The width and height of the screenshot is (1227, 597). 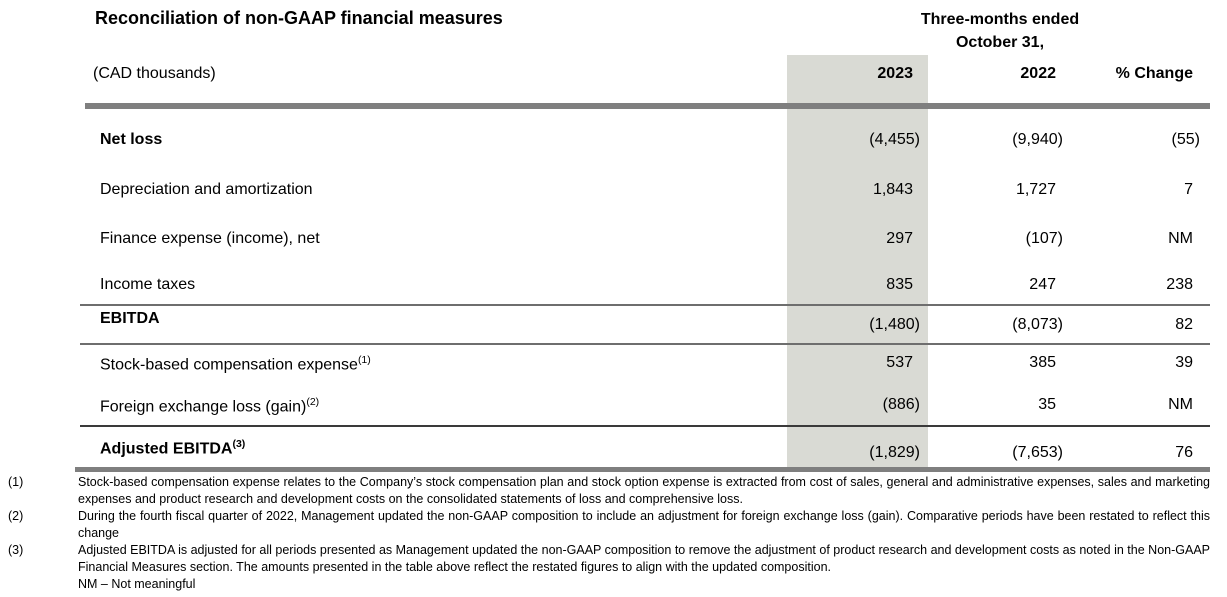 What do you see at coordinates (1035, 189) in the screenshot?
I see `cell-col-2022: 1,727` at bounding box center [1035, 189].